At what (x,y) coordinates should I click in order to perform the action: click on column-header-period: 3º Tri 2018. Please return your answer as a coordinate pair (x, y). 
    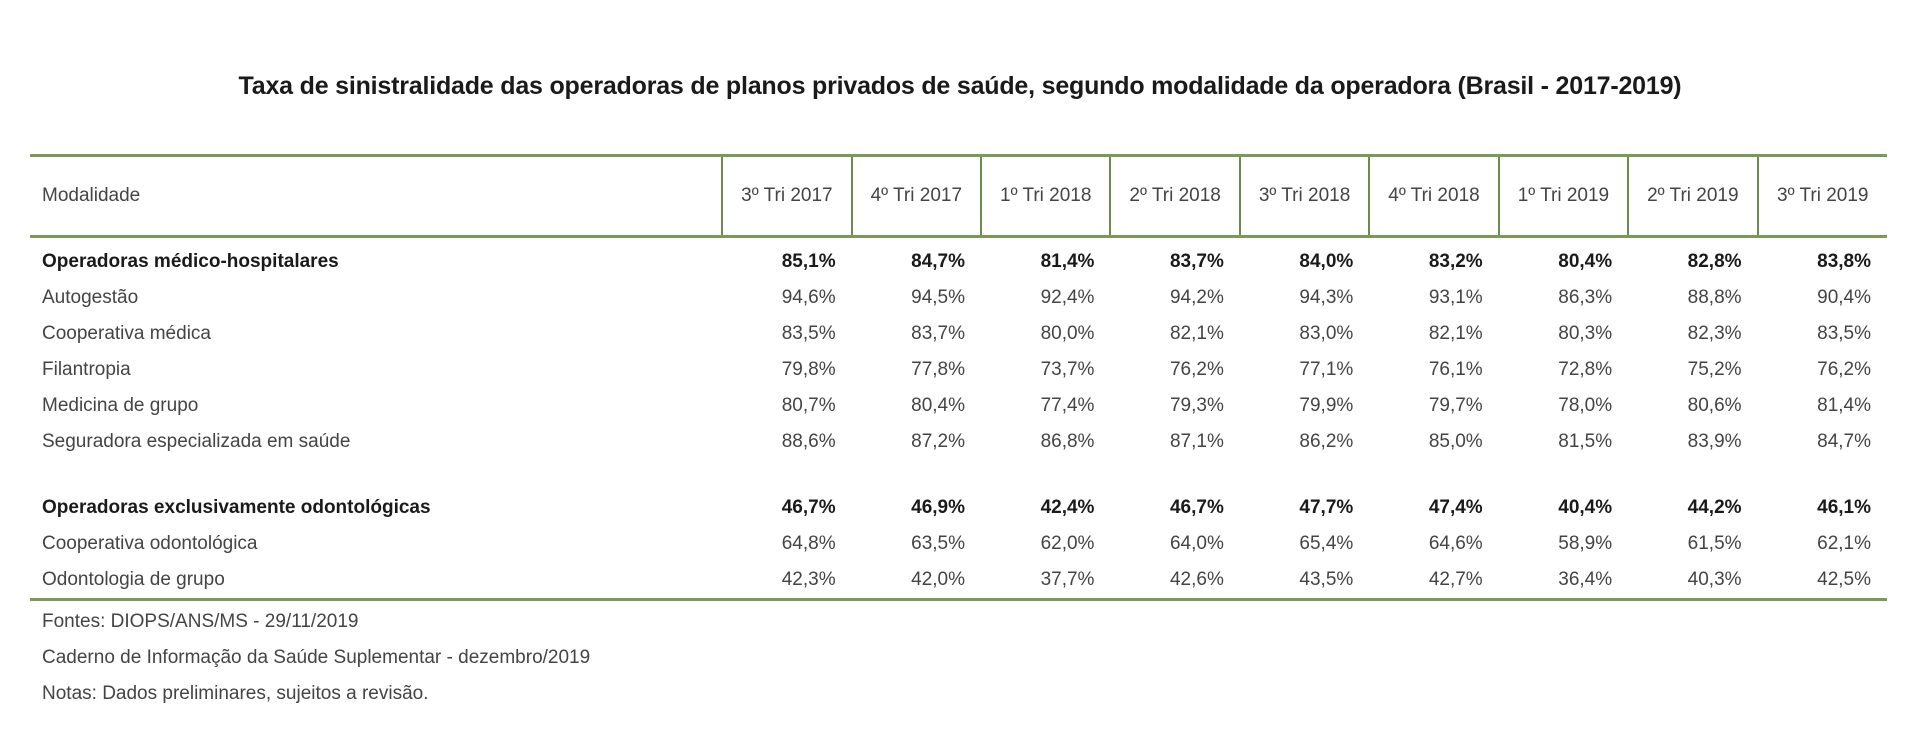
    Looking at the image, I should click on (1304, 196).